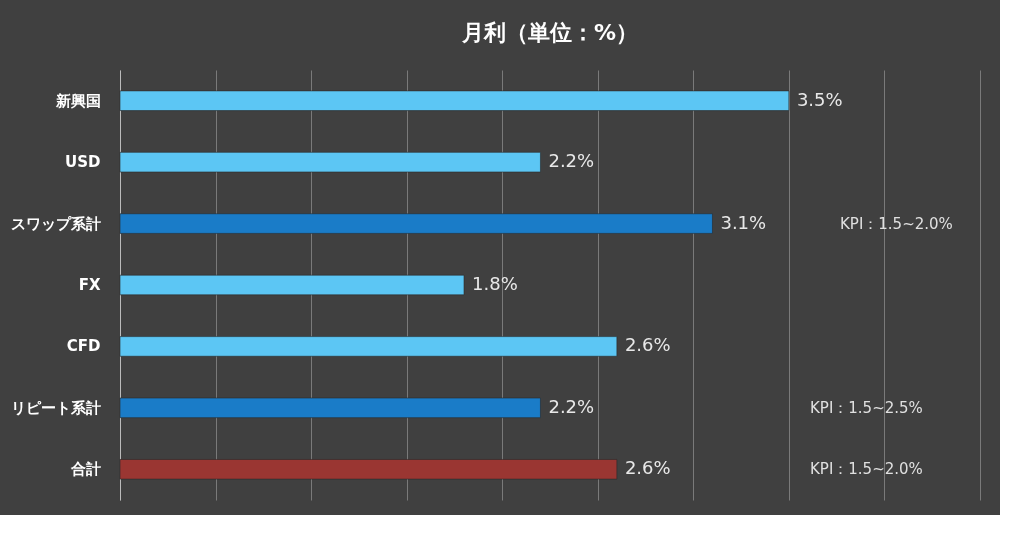 The image size is (1024, 540). I want to click on chart-title: 月利（単位：%）, so click(549, 32).